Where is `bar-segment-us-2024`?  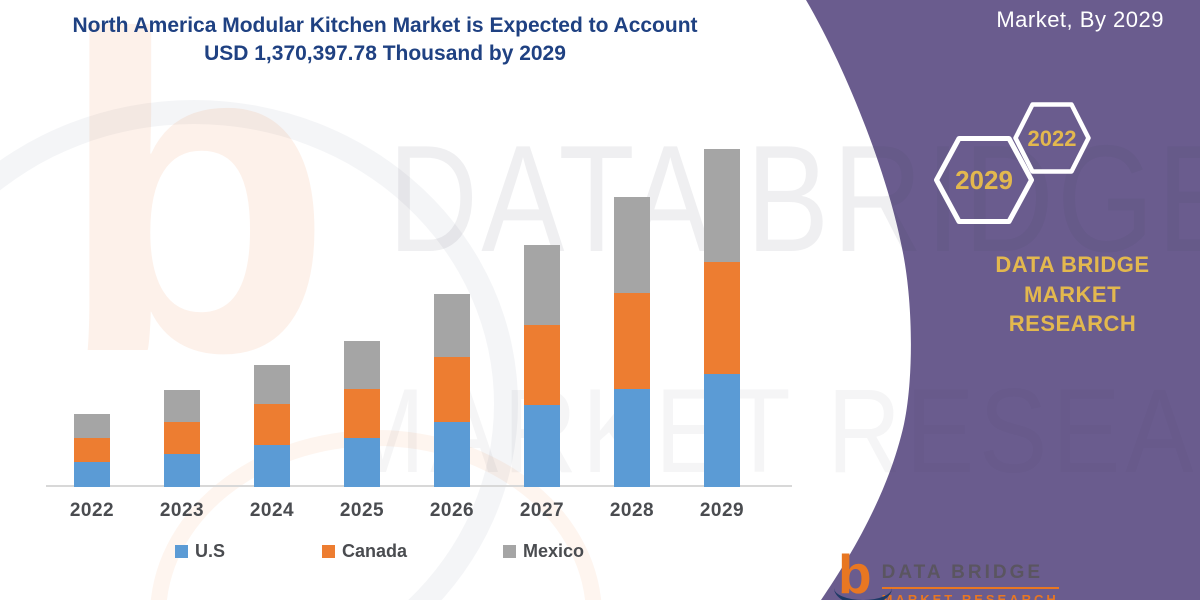
bar-segment-us-2024 is located at coordinates (272, 466).